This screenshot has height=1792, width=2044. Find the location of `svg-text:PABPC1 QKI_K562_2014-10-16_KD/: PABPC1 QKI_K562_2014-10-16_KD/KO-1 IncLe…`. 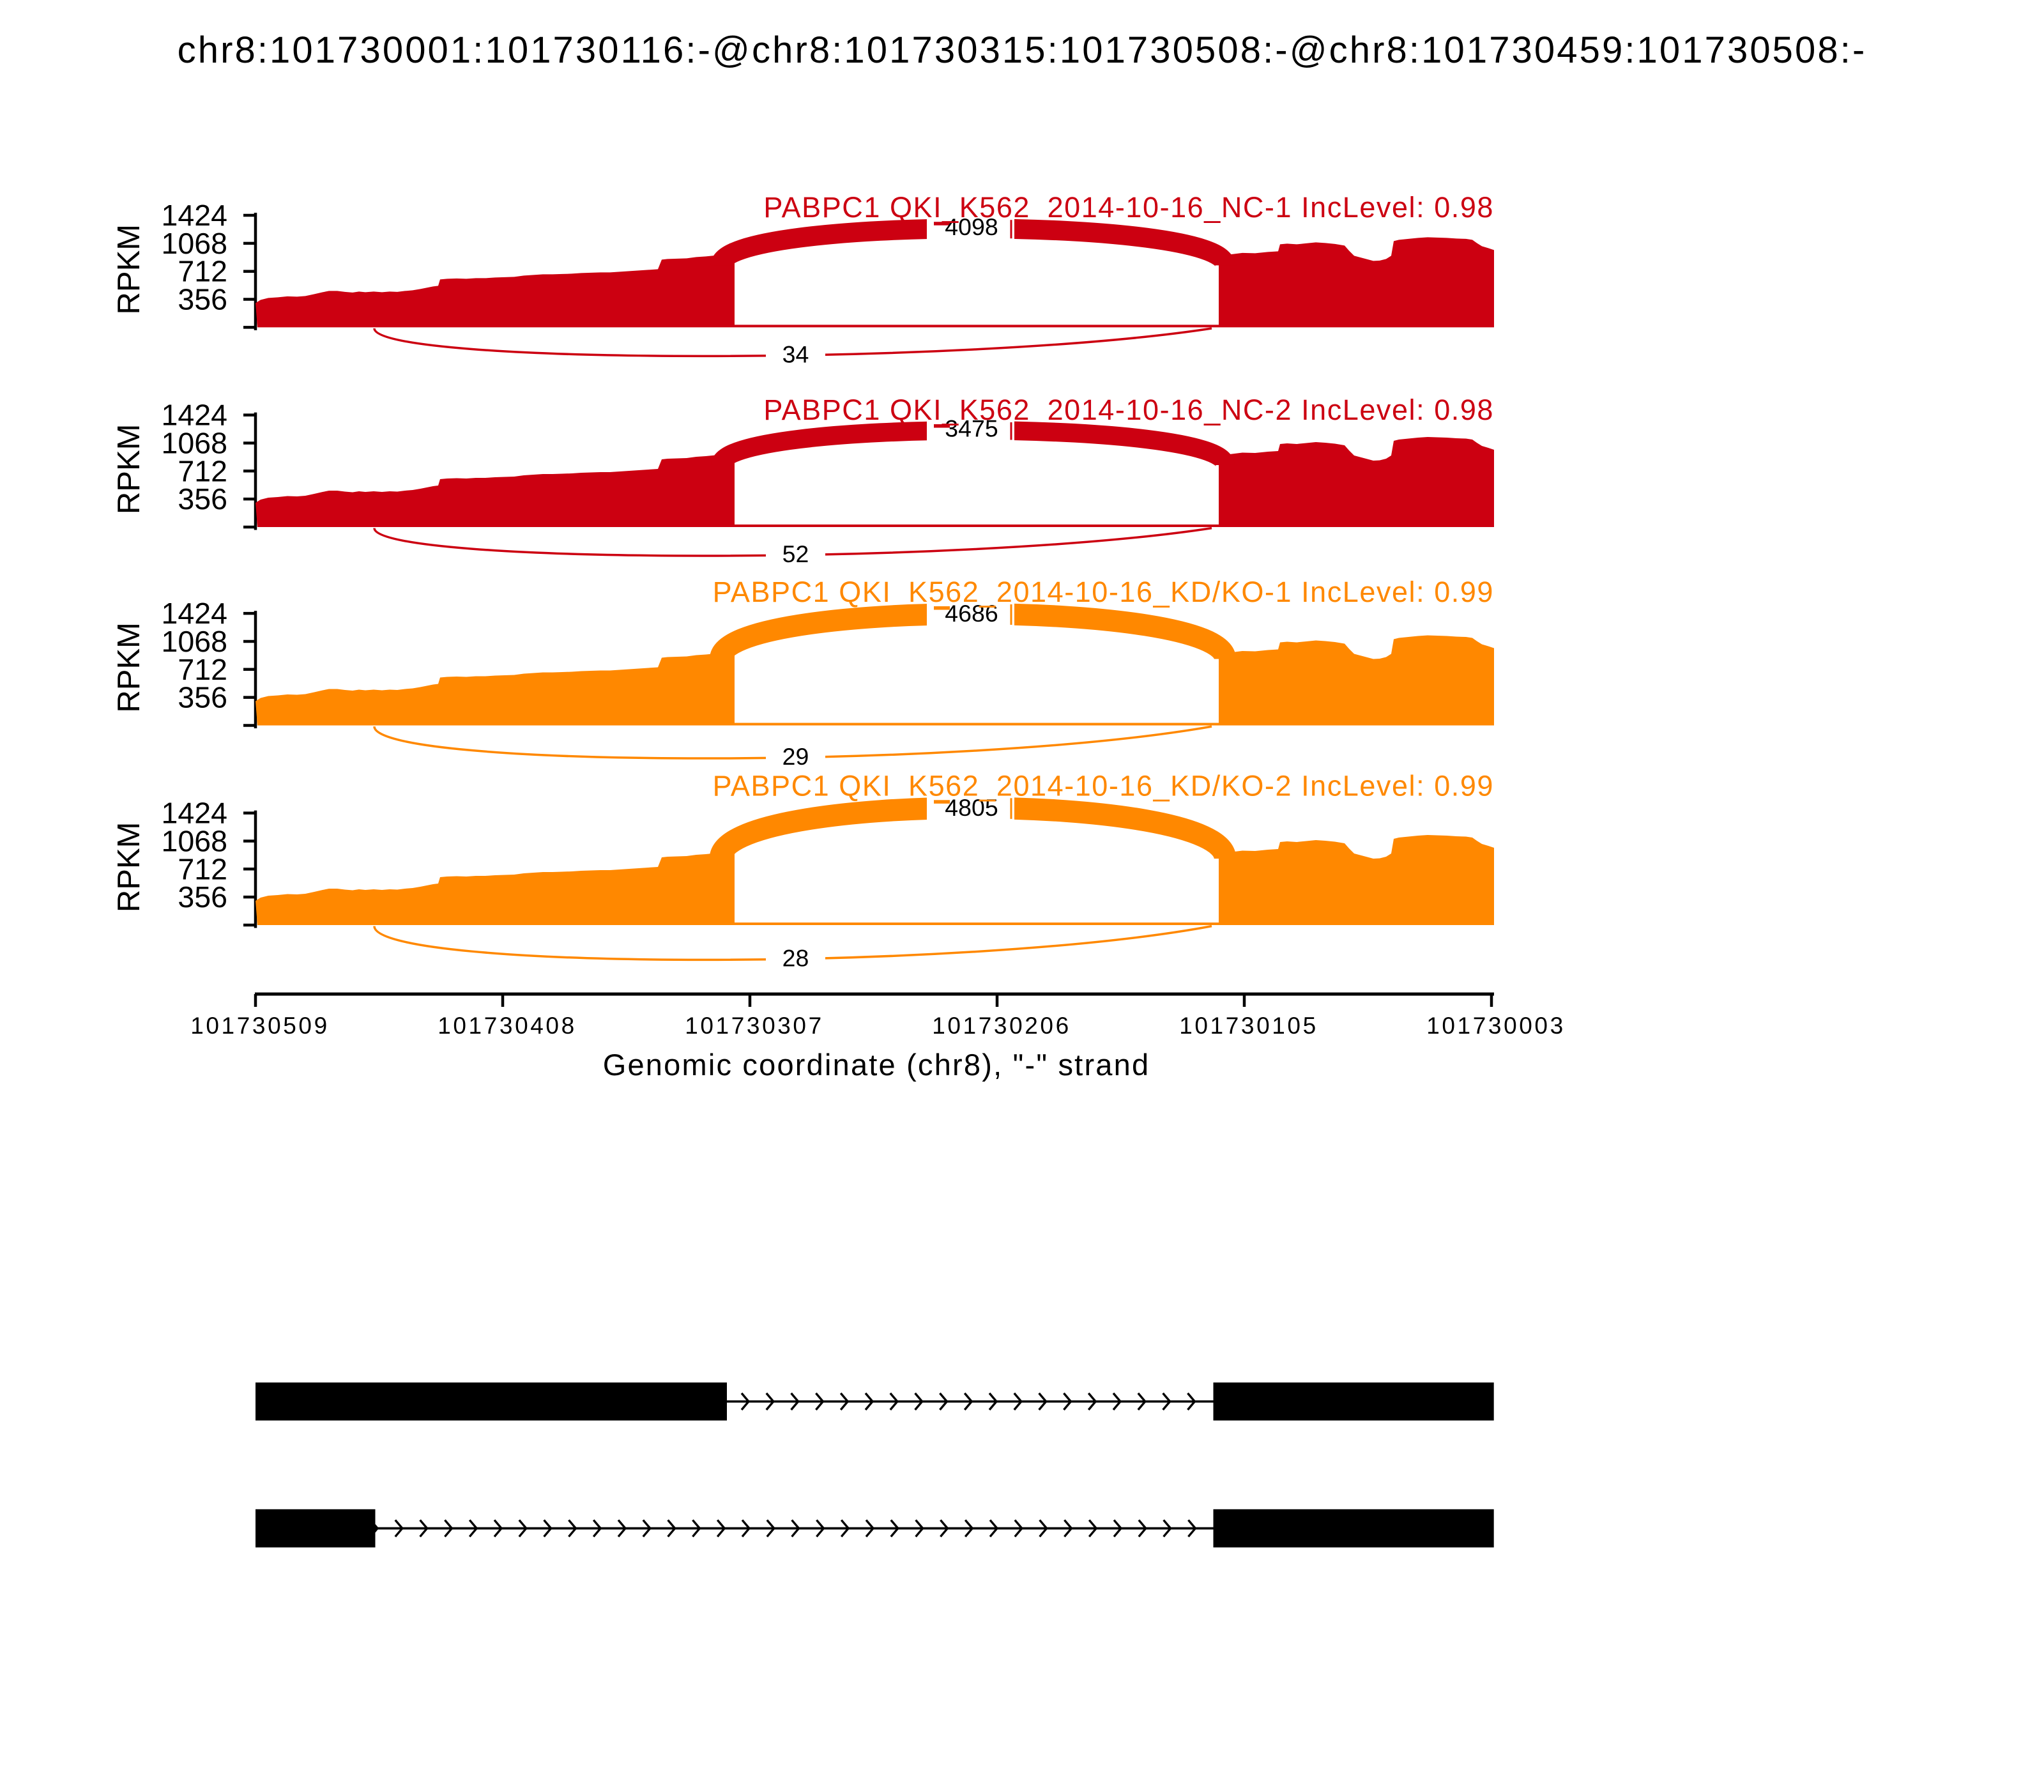

svg-text:PABPC1 QKI_K562_2014-10-16_KD/: PABPC1 QKI_K562_2014-10-16_KD/KO-1 IncLe… is located at coordinates (1103, 592).